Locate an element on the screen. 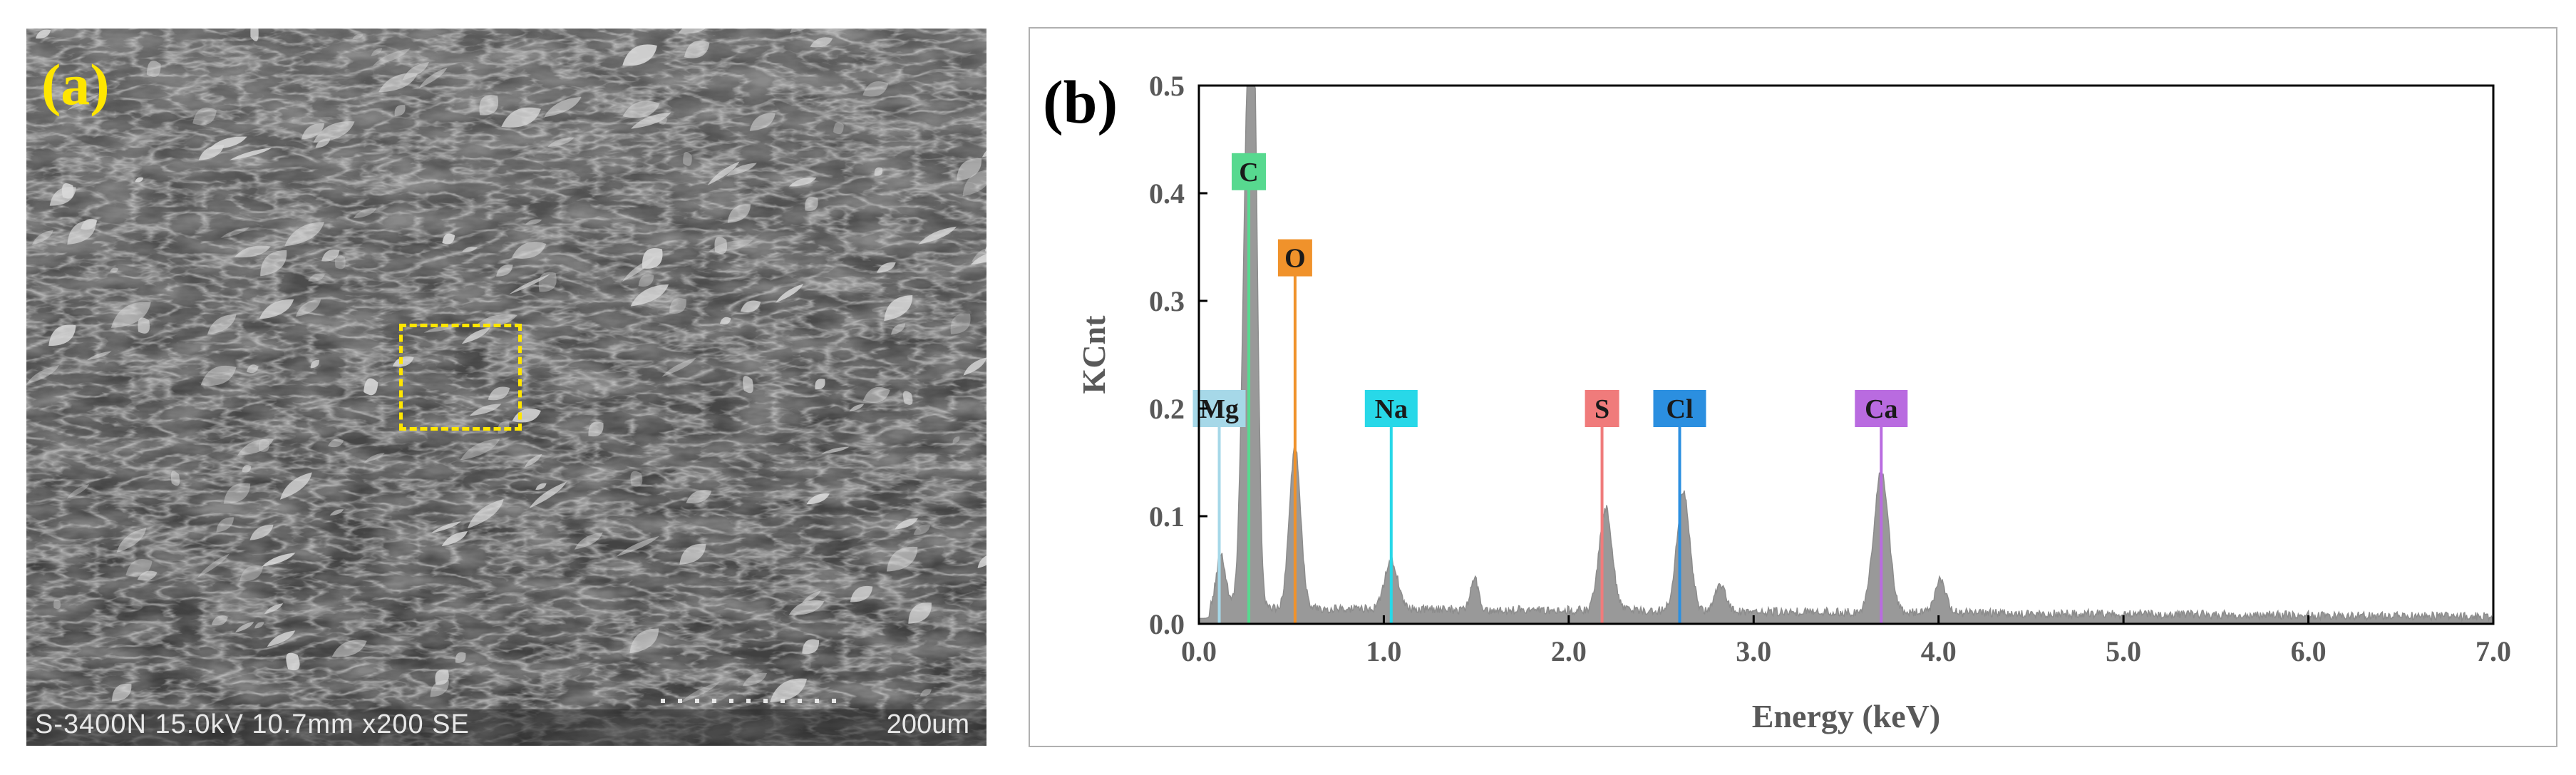  marker-box-c is located at coordinates (1249, 171).